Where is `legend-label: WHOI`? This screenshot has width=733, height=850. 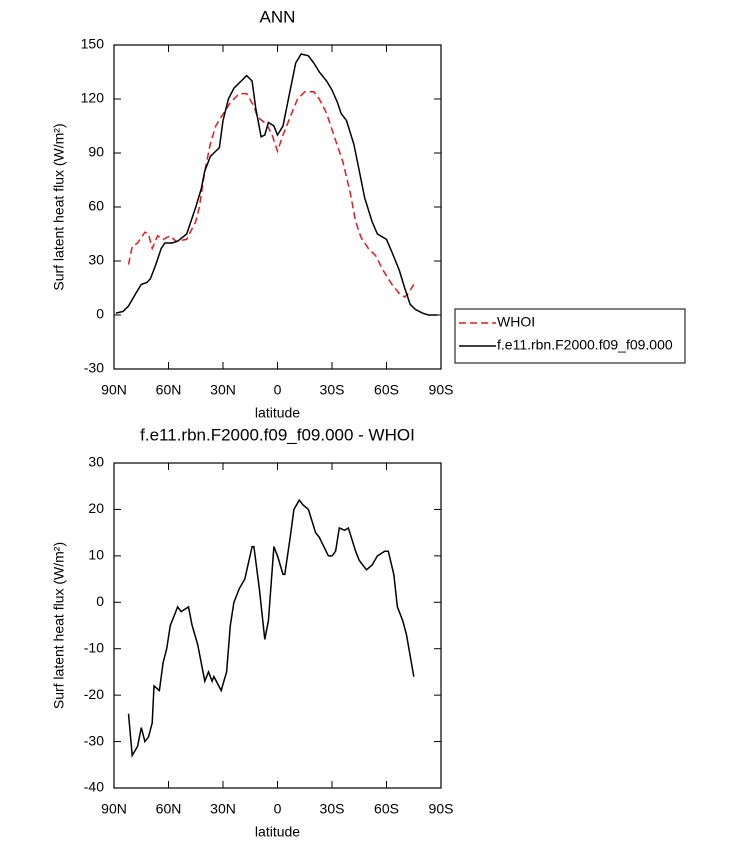
legend-label: WHOI is located at coordinates (516, 322).